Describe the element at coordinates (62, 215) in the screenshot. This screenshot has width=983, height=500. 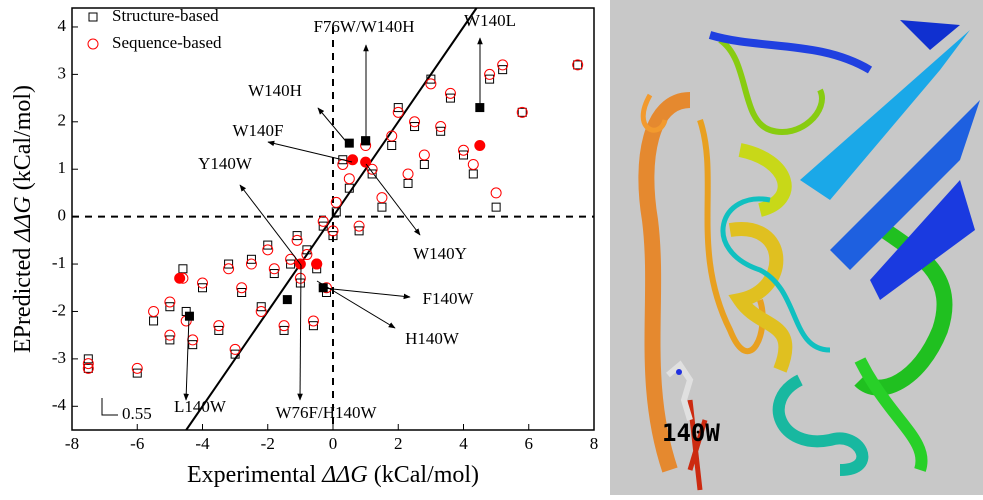
I see `y-tick-label: 0` at that location.